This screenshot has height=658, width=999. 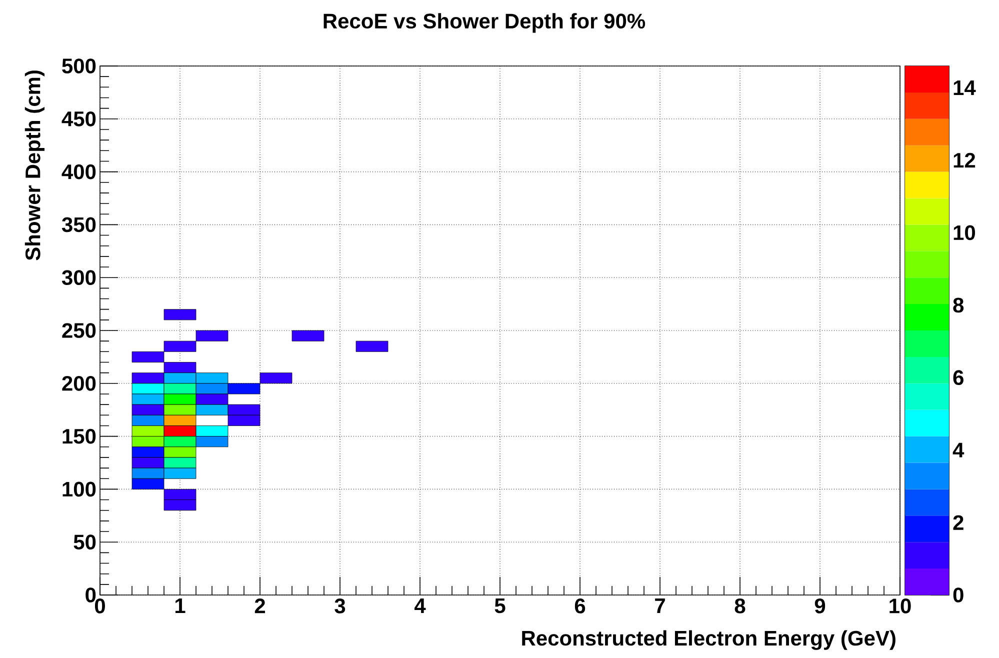 What do you see at coordinates (85, 542) in the screenshot?
I see `y-tick-label: 50` at bounding box center [85, 542].